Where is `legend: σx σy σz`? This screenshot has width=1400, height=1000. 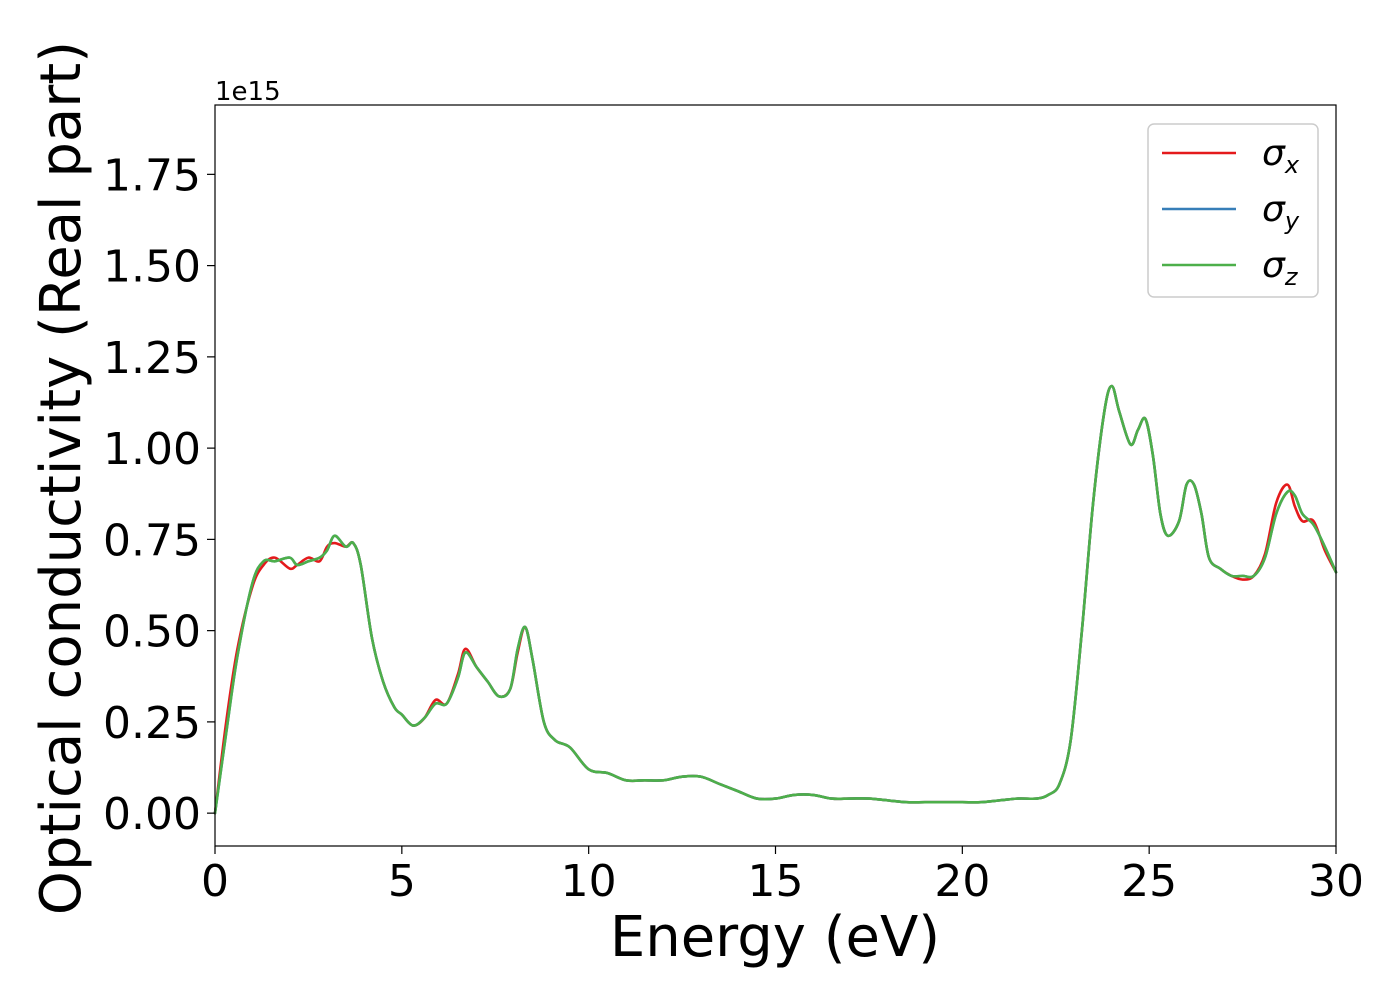
legend: σx σy σz is located at coordinates (1233, 210).